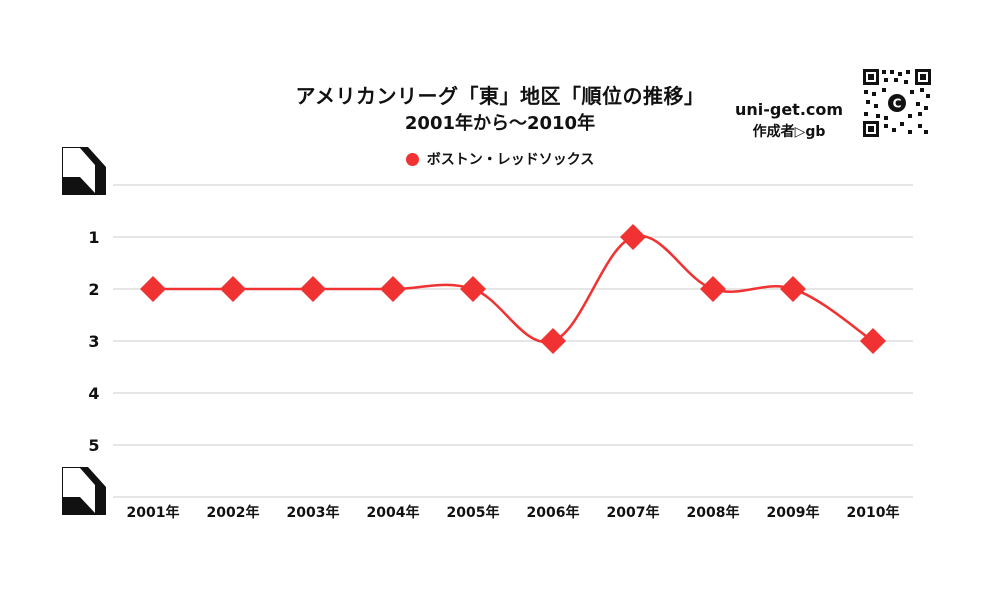 Image resolution: width=1000 pixels, height=600 pixels. I want to click on chart-subtitle: 2001年から～2010年, so click(500, 123).